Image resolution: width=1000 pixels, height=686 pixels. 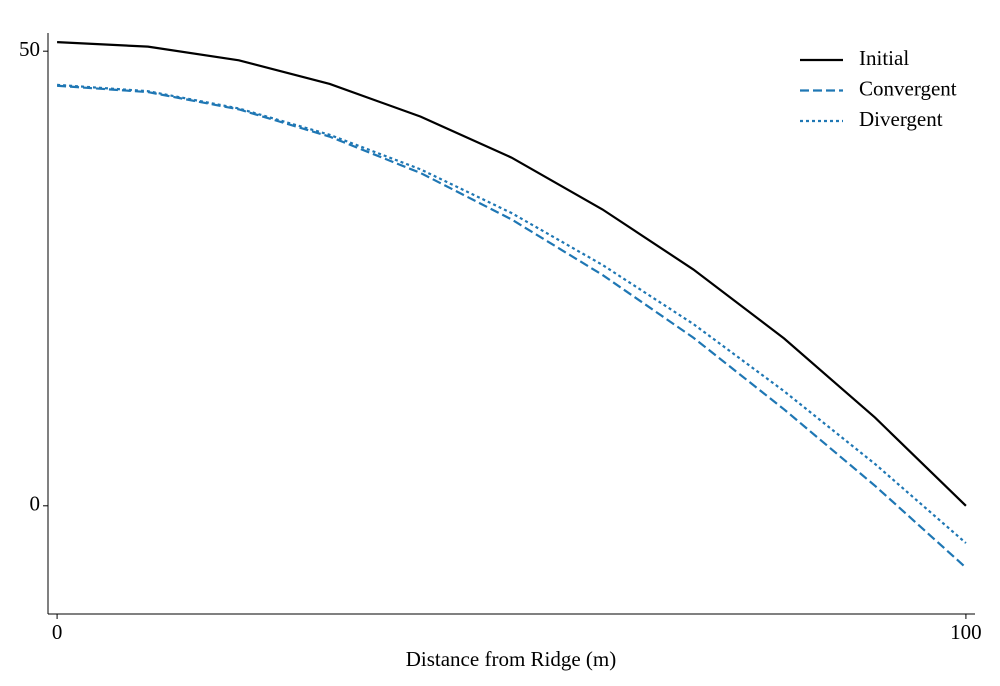 What do you see at coordinates (908, 88) in the screenshot?
I see `legend-label: Convergent` at bounding box center [908, 88].